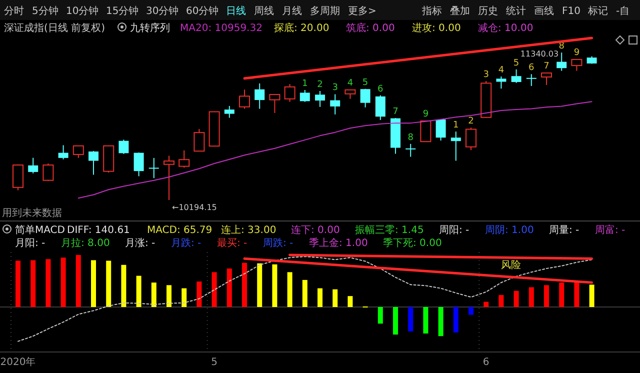 This screenshot has width=640, height=373. What do you see at coordinates (564, 230) in the screenshot?
I see `text: 周量: -` at bounding box center [564, 230].